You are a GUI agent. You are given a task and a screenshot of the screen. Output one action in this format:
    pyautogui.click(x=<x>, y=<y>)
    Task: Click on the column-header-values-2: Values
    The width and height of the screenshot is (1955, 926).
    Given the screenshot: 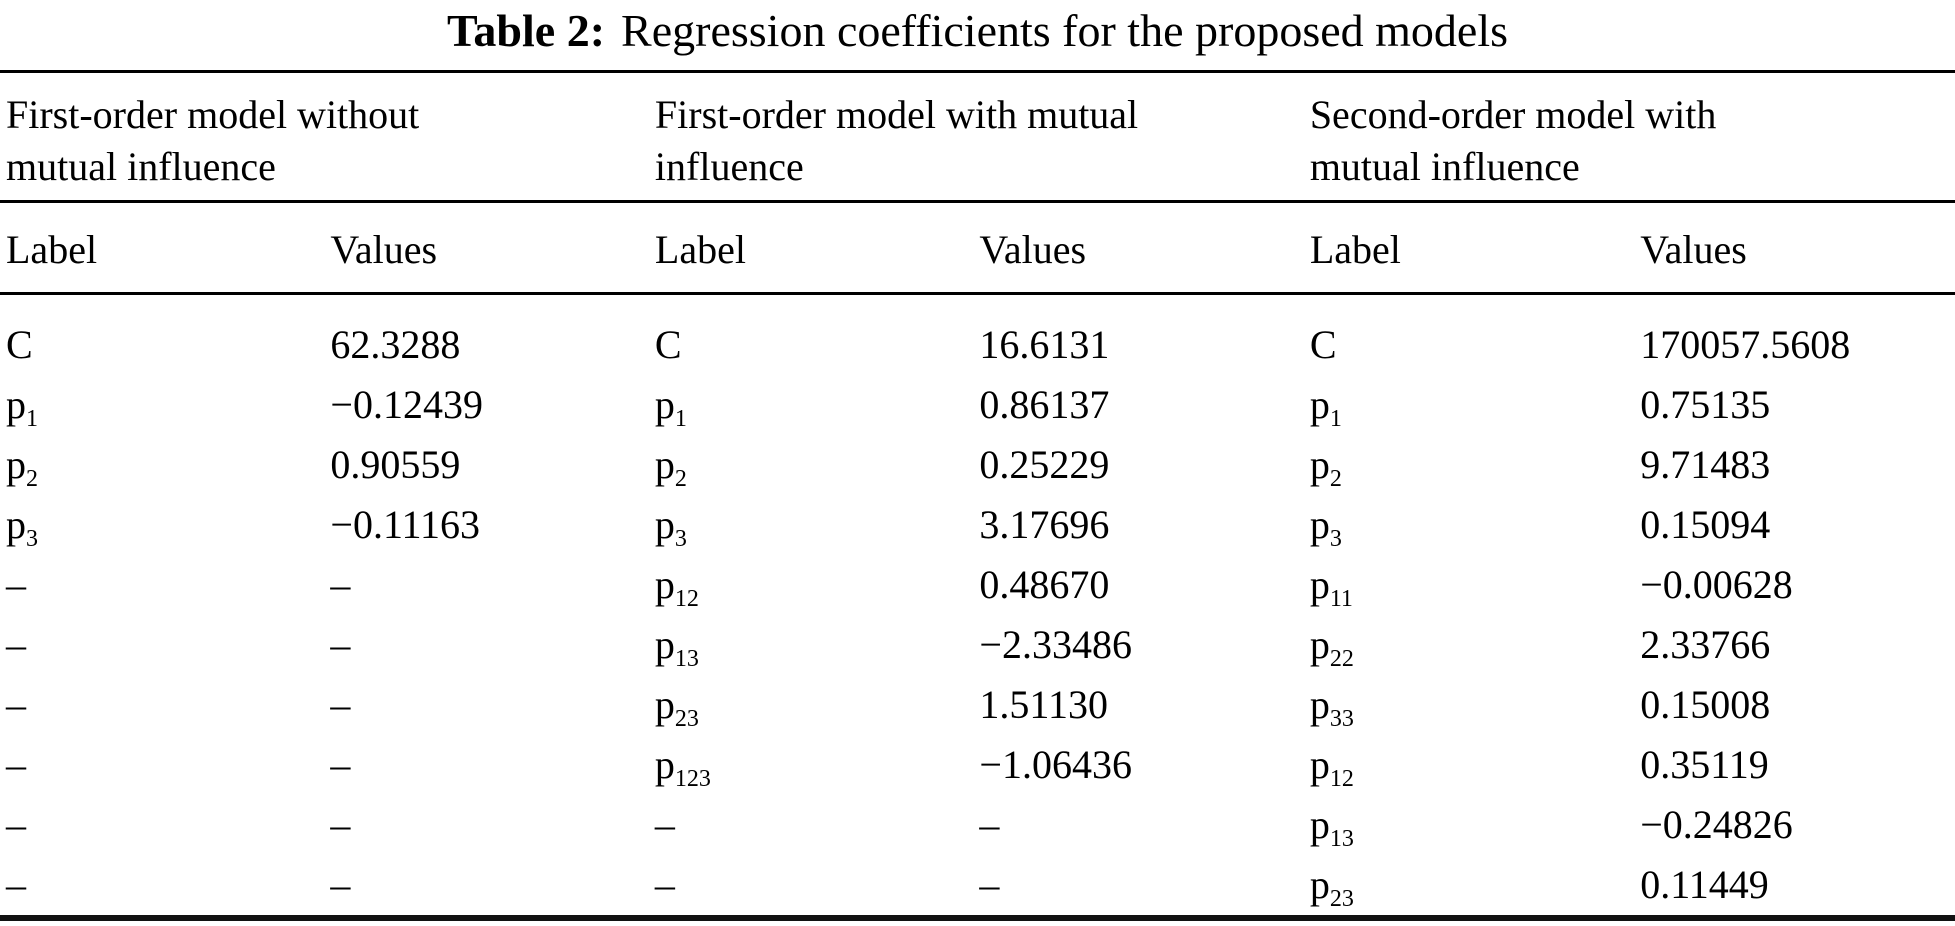 What is the action you would take?
    pyautogui.click(x=1033, y=249)
    